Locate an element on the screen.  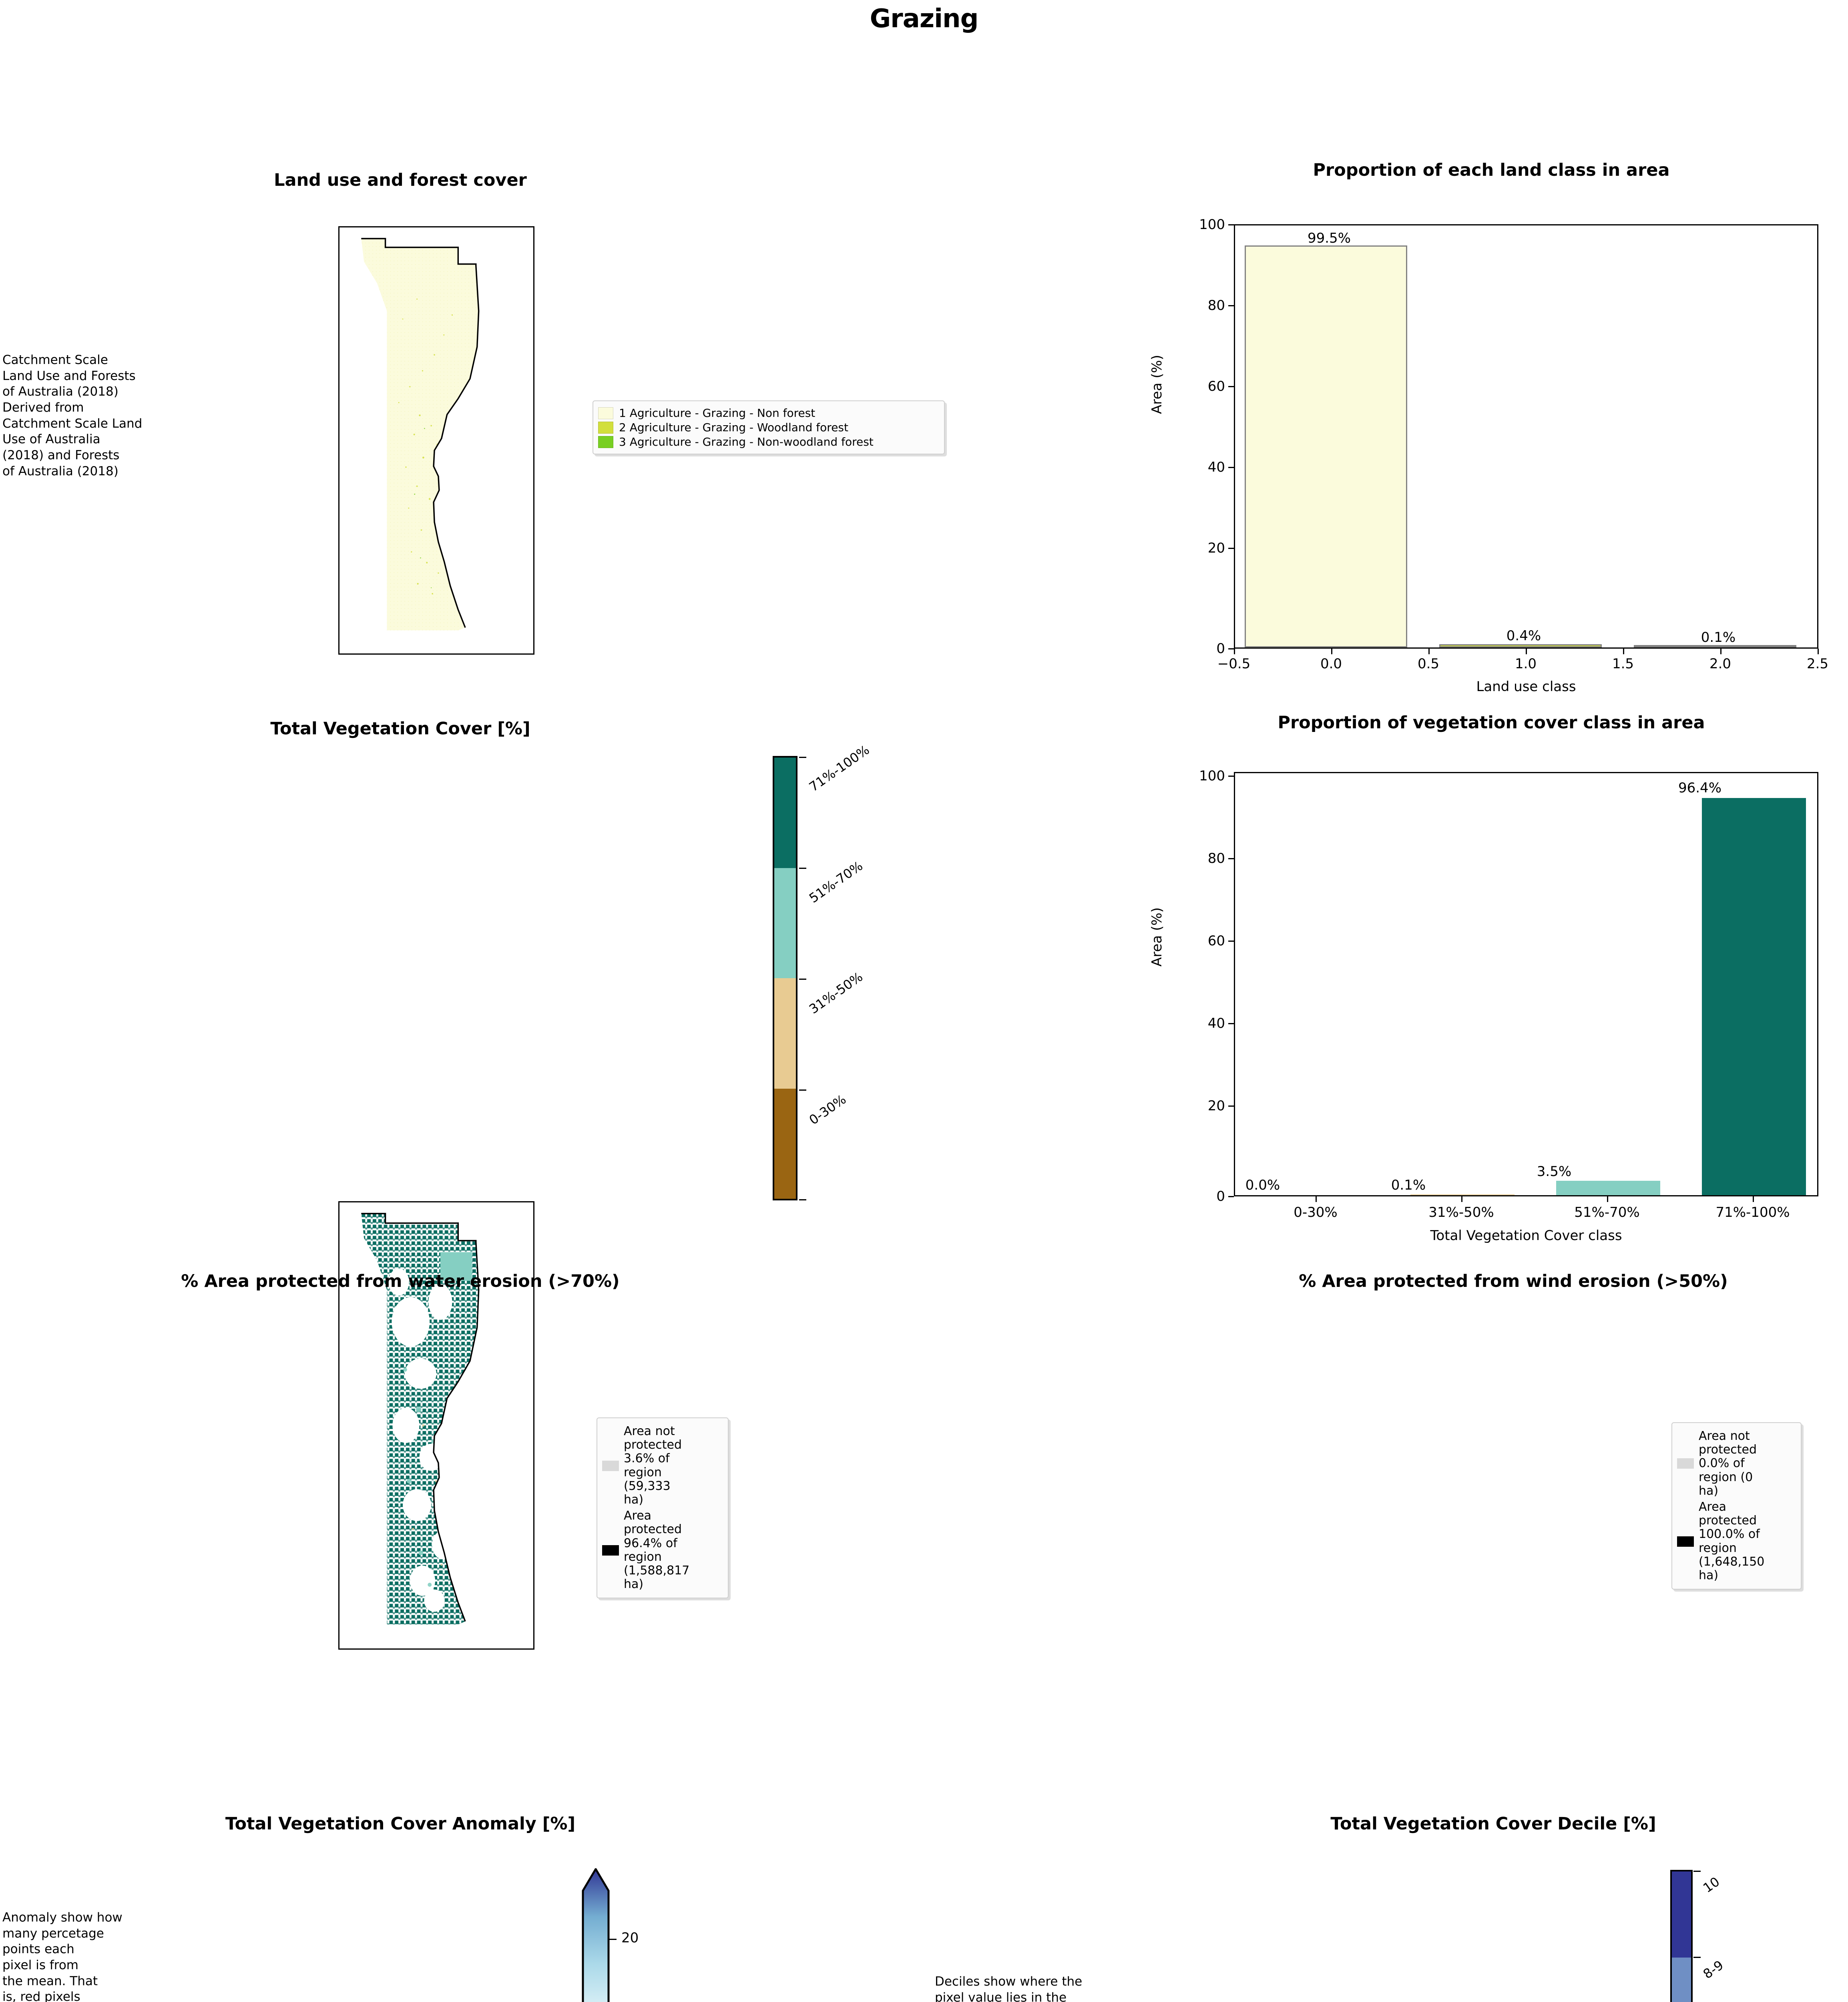
xtick-label: 0.5 is located at coordinates (1428, 664).